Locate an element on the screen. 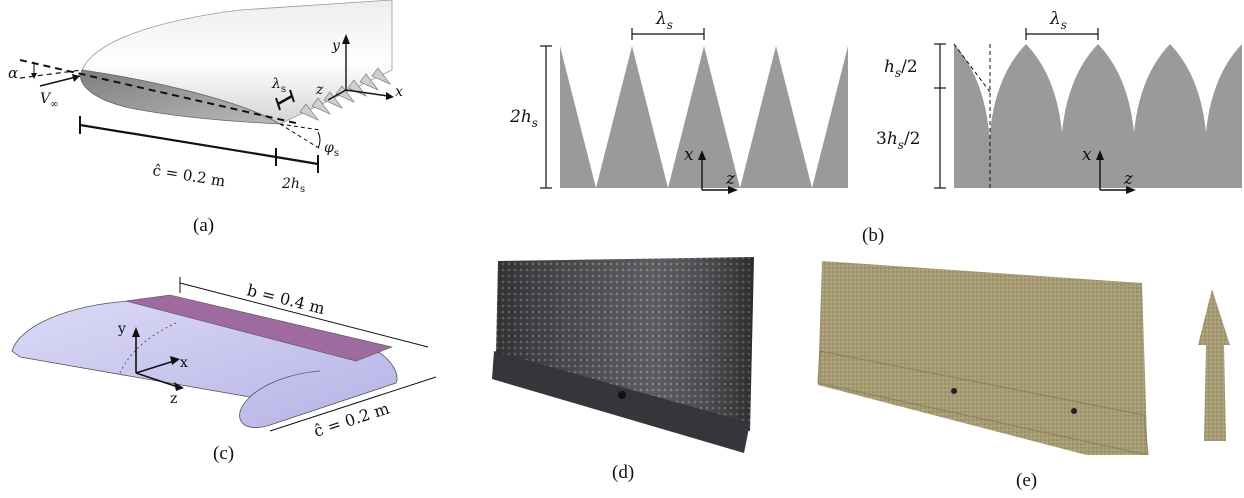 The height and width of the screenshot is (498, 1244). chord-label: ĉ = 0.2 m is located at coordinates (188, 175).